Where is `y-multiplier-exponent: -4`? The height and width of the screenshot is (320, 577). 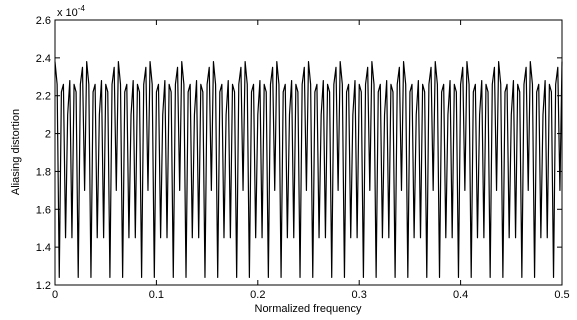 y-multiplier-exponent: -4 is located at coordinates (82, 8).